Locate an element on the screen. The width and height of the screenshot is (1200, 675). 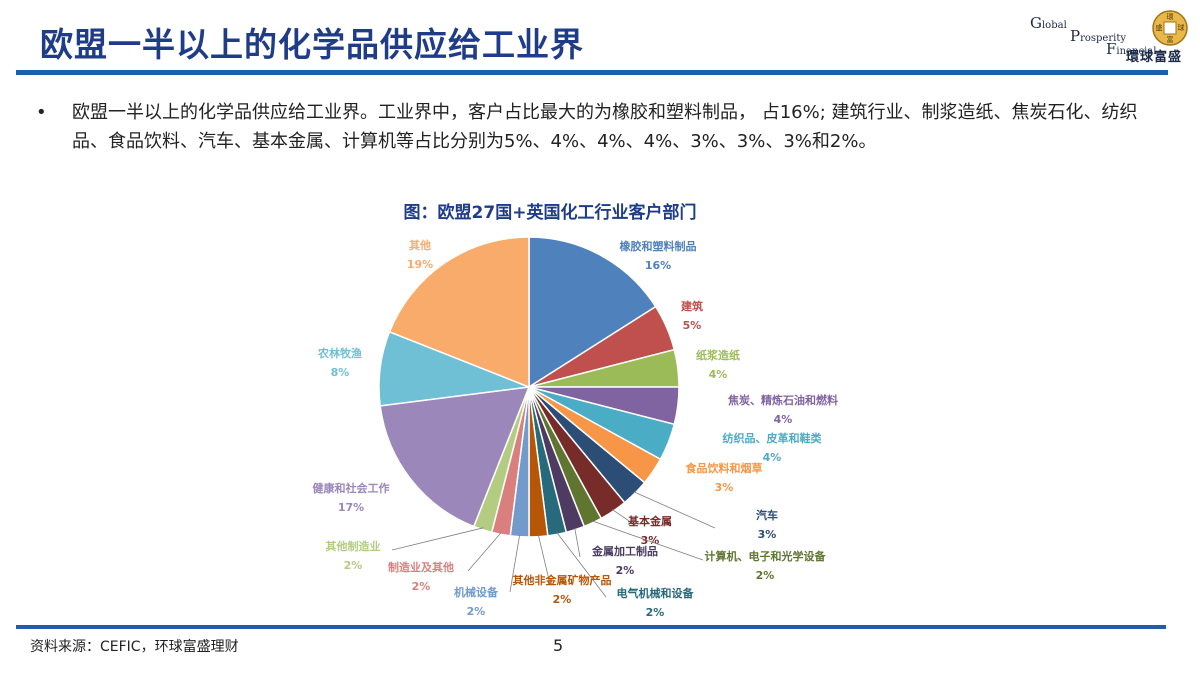
slice-label: 食品饮料和烟草 is located at coordinates (724, 468).